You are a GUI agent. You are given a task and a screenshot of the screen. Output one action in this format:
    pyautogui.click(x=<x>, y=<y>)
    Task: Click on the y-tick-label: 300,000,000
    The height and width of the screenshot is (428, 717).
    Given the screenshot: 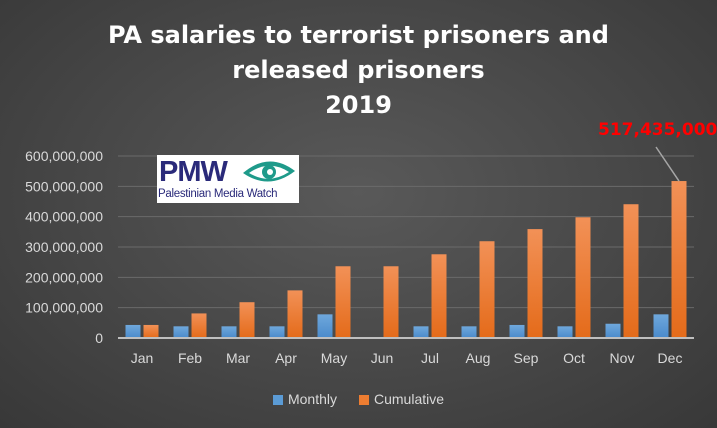 What is the action you would take?
    pyautogui.click(x=64, y=247)
    